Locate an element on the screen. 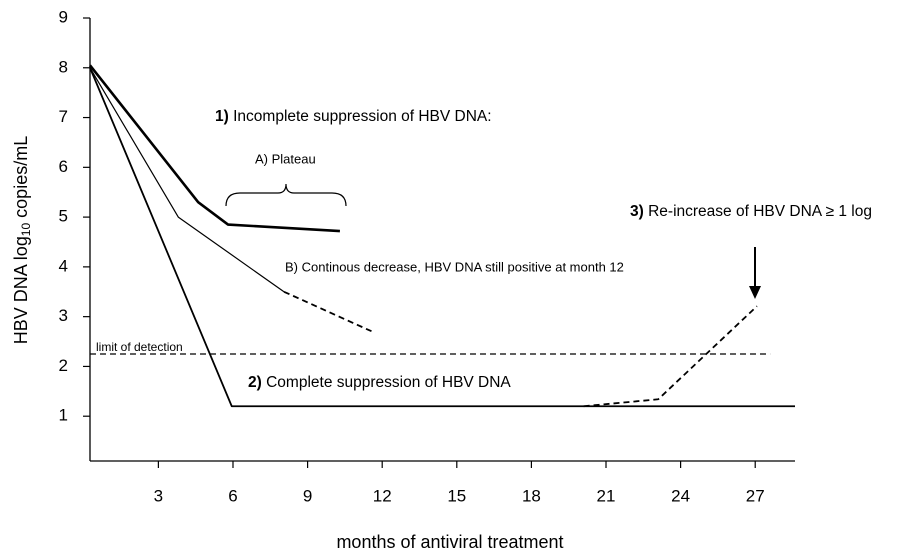 Image resolution: width=900 pixels, height=554 pixels. y-tick-label: 3 is located at coordinates (63, 315).